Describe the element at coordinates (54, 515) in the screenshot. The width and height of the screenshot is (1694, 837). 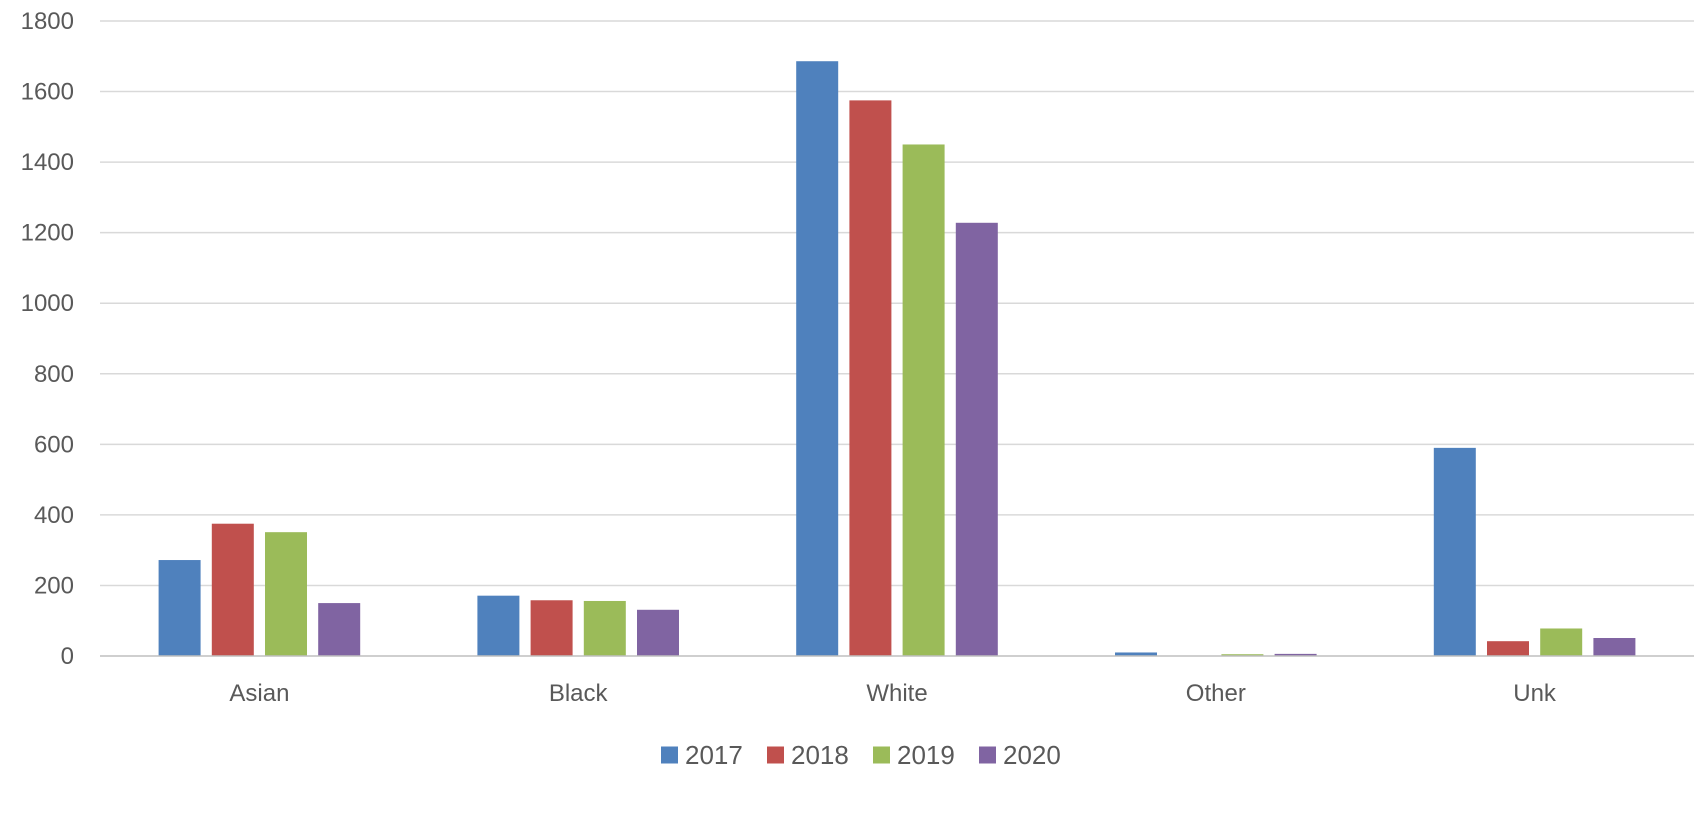
I see `y-tick-label: 400` at that location.